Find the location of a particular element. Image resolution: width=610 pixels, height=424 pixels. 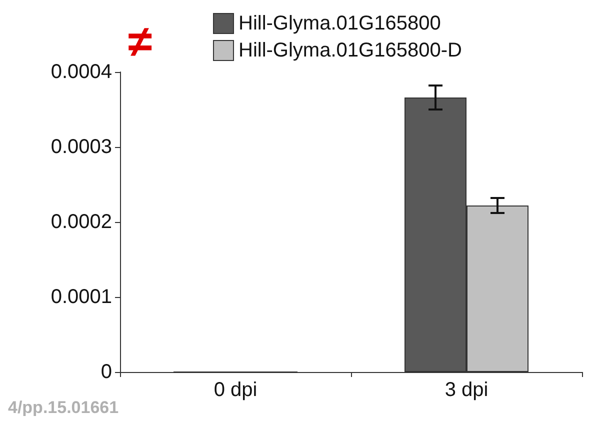

y-tick-label: 0.0003 is located at coordinates (81, 147).